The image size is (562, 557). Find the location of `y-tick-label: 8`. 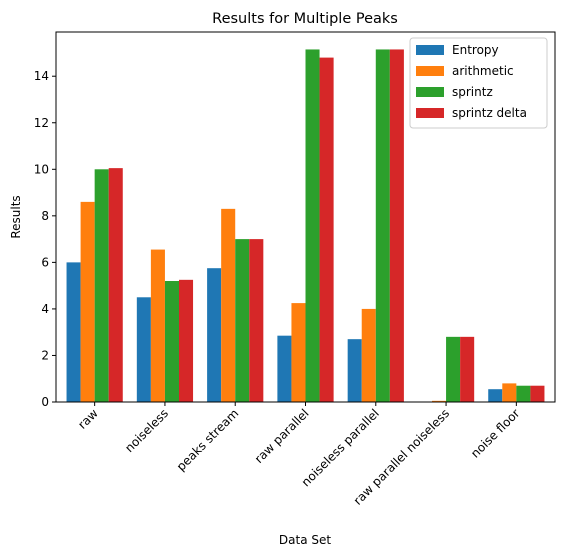

y-tick-label: 8 is located at coordinates (45, 216).